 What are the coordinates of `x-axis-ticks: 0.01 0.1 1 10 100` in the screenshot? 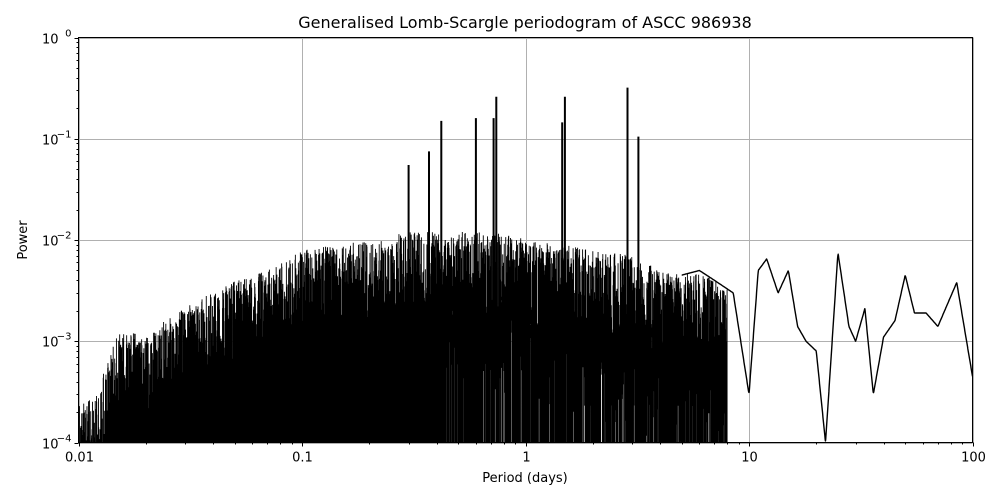 It's located at (525, 454).